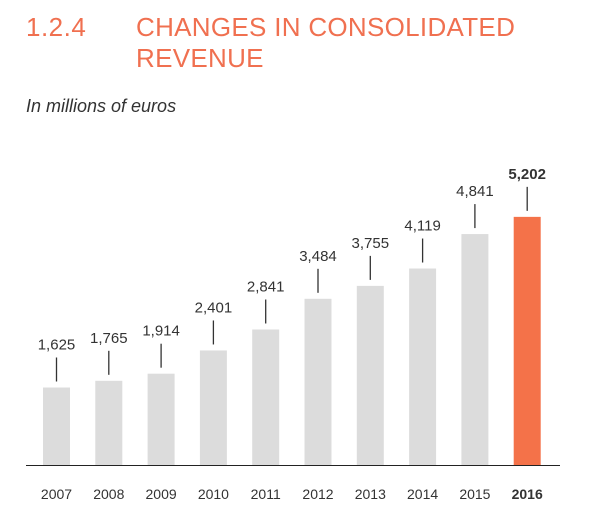 The width and height of the screenshot is (600, 521). What do you see at coordinates (266, 494) in the screenshot?
I see `category-label-2011: 2011` at bounding box center [266, 494].